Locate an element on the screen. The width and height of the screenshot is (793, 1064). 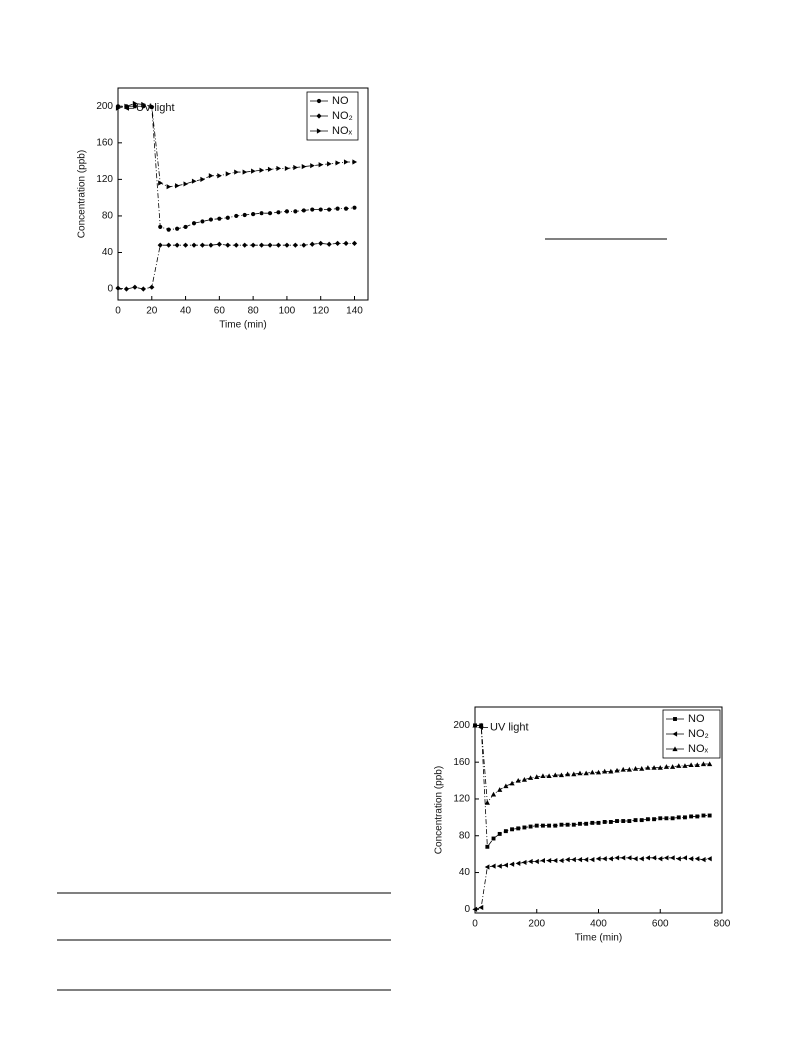
y-tick-label: 0 is located at coordinates (110, 289).